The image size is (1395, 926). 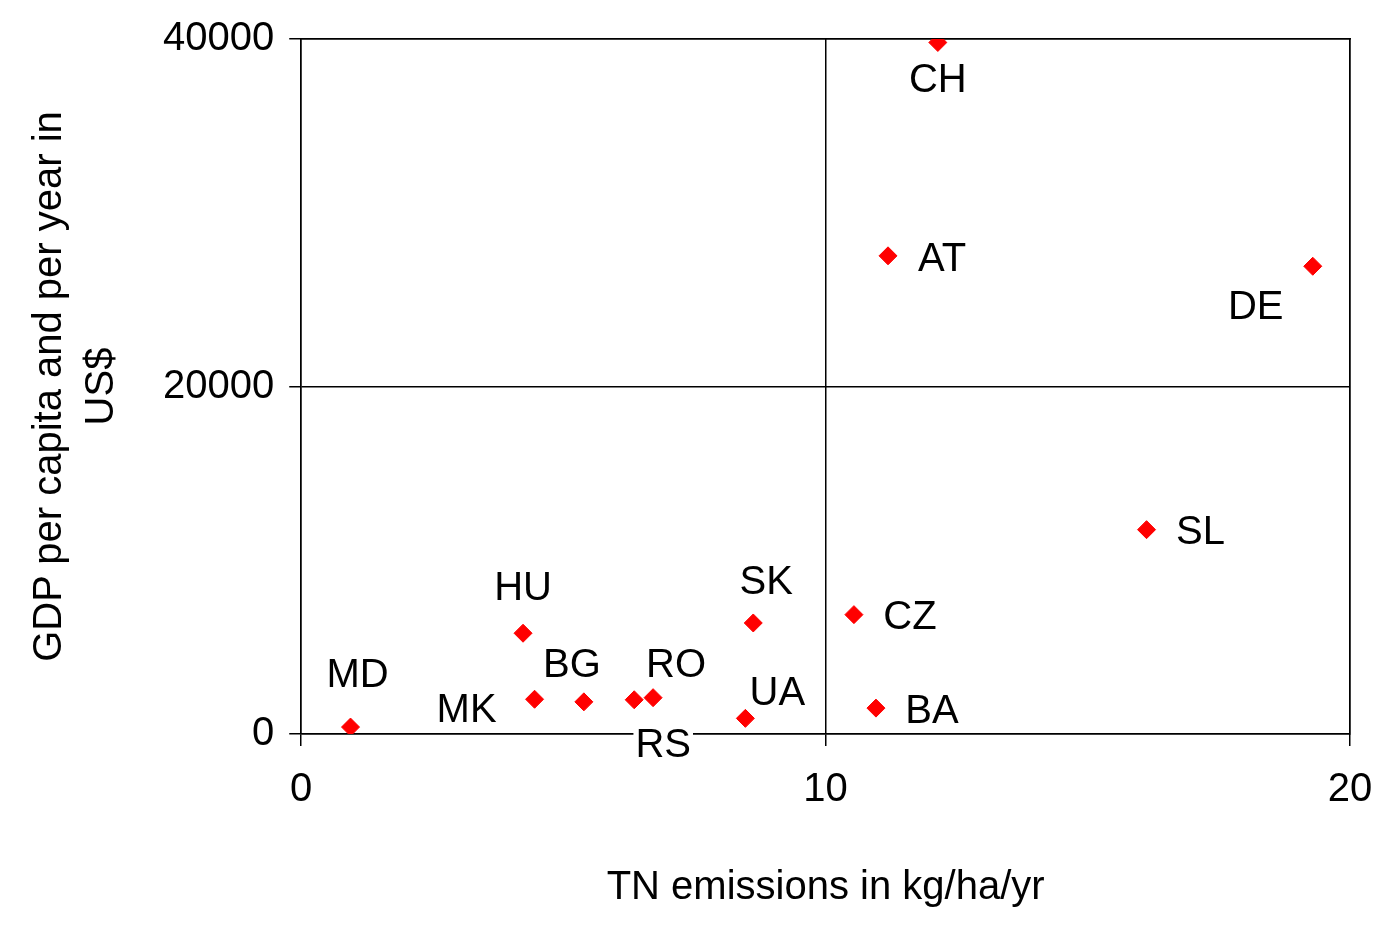 What do you see at coordinates (466, 708) in the screenshot?
I see `annotation: MK` at bounding box center [466, 708].